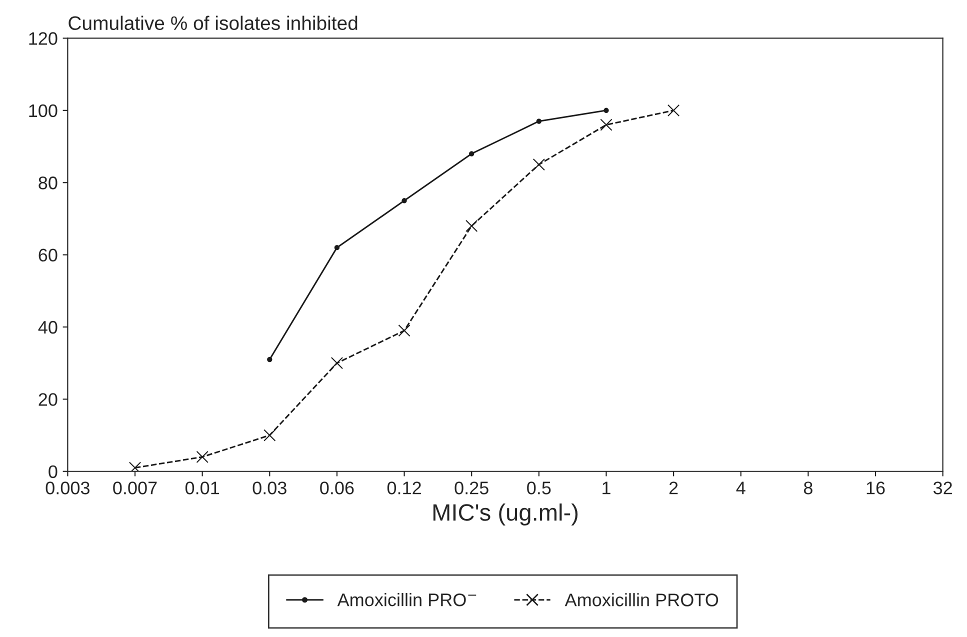 This screenshot has width=967, height=637. I want to click on y-tick-label: 120, so click(43, 38).